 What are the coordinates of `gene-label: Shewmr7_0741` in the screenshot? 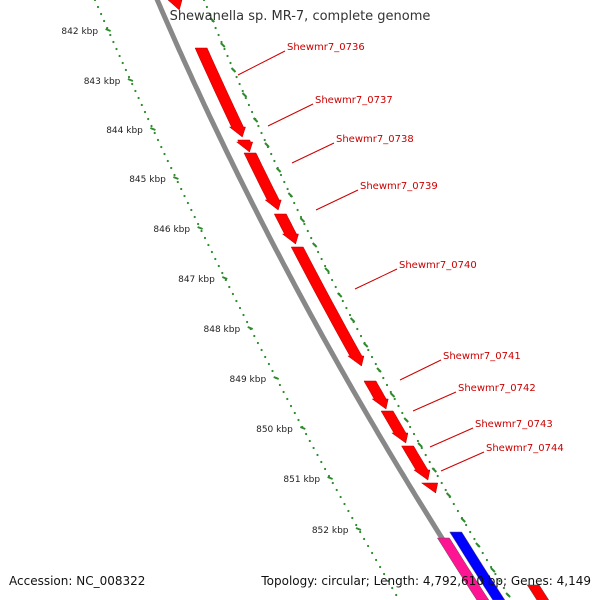 It's located at (482, 356).